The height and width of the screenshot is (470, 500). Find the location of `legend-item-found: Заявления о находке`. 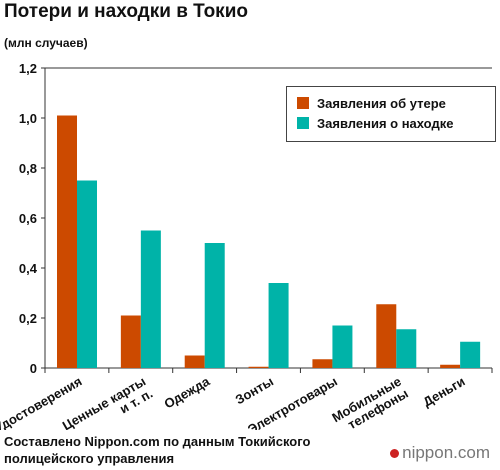

legend-item-found: Заявления о находке is located at coordinates (396, 123).